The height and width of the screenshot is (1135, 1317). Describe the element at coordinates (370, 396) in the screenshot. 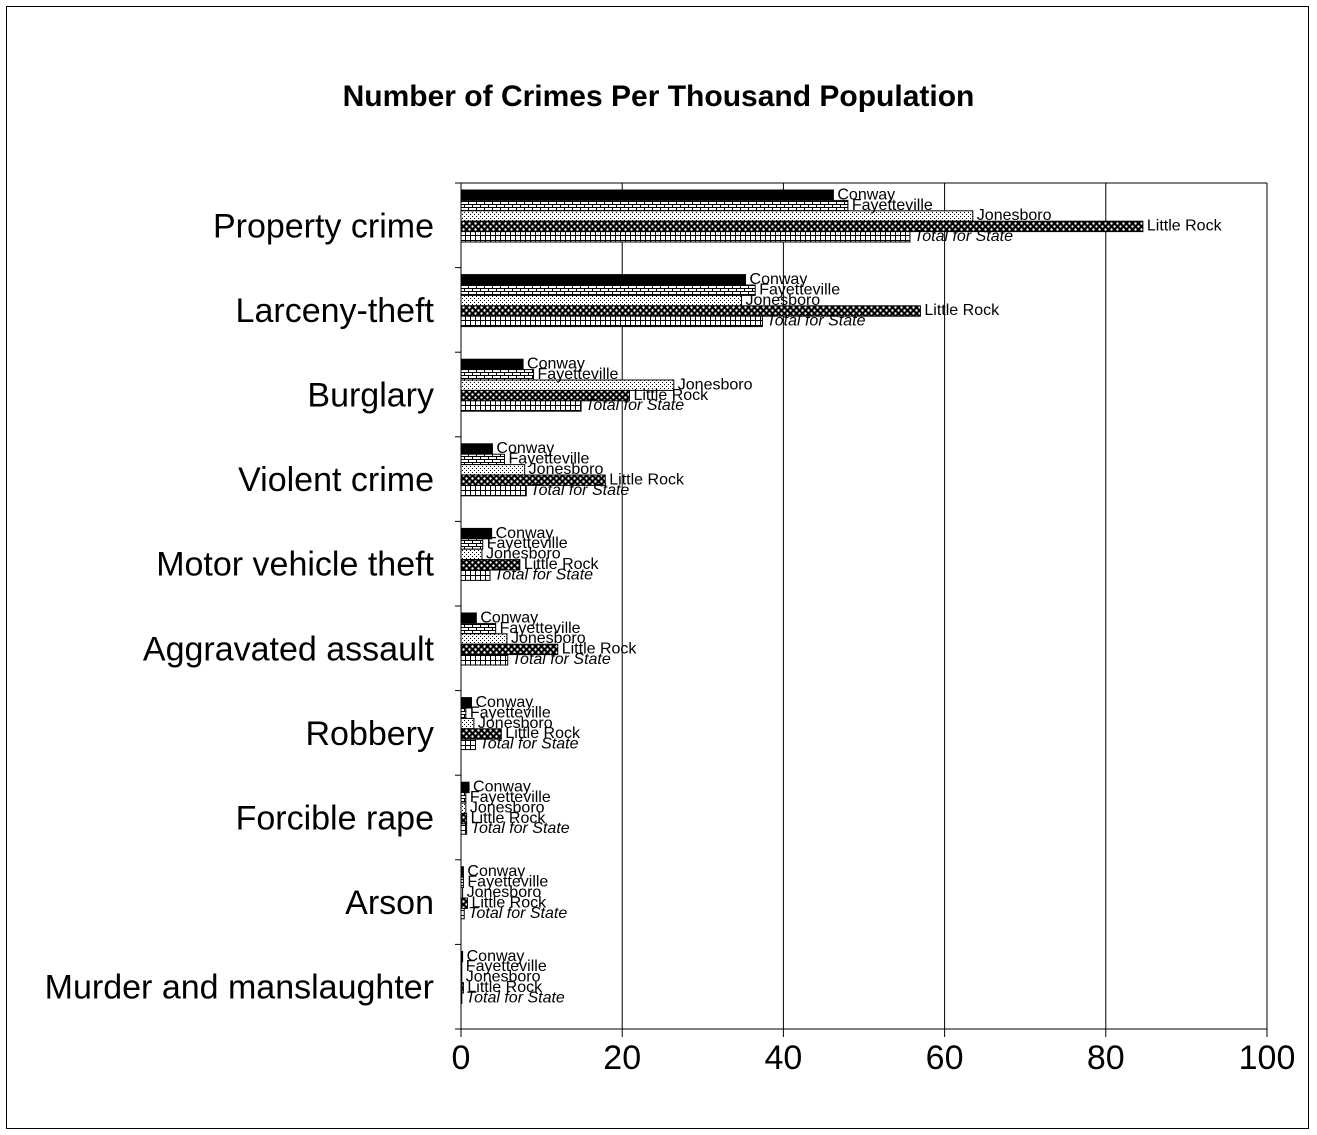

I see `category-label: Burglary` at that location.